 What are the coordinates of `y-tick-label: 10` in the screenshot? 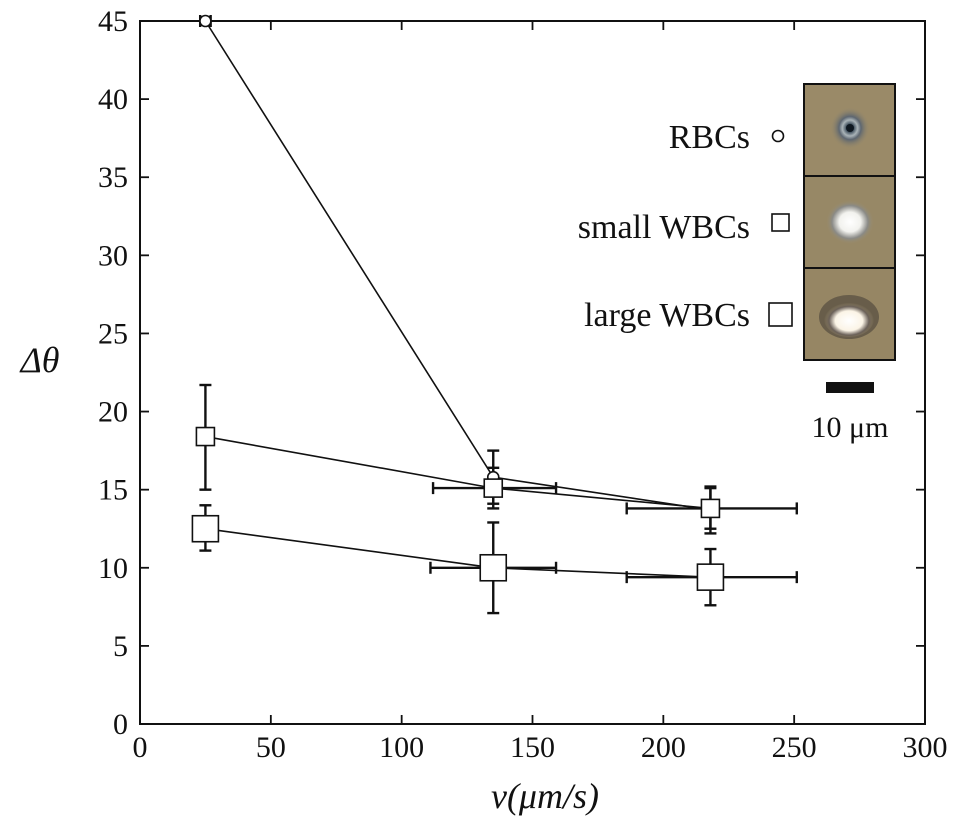 It's located at (113, 568).